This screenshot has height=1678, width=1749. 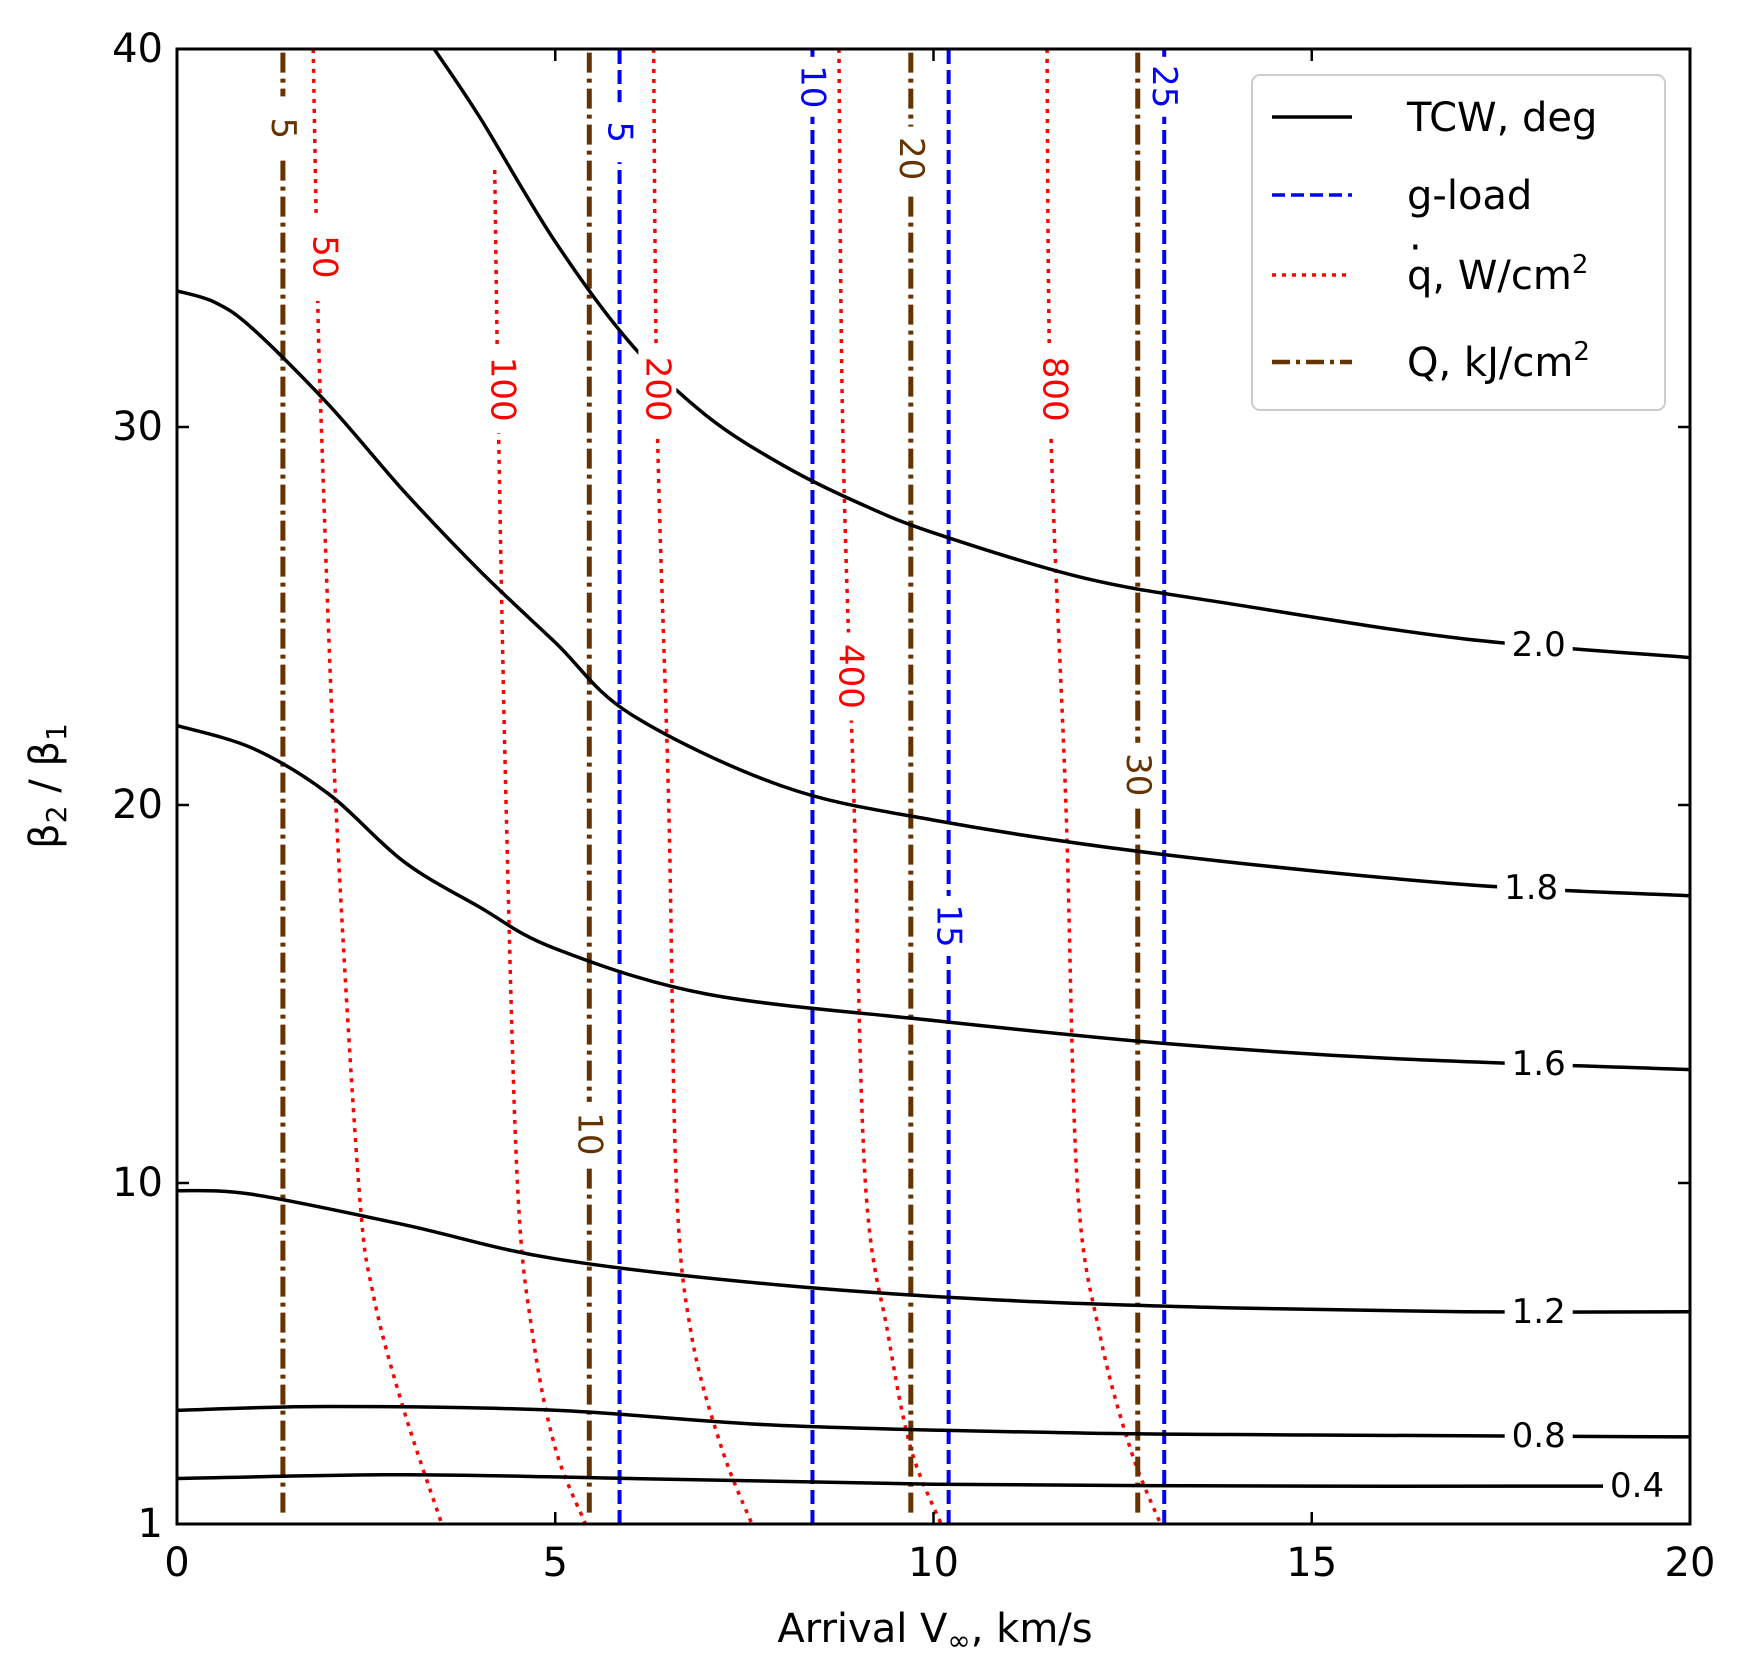 I want to click on tcw-label-1.6: 1.6, so click(x=1539, y=1064).